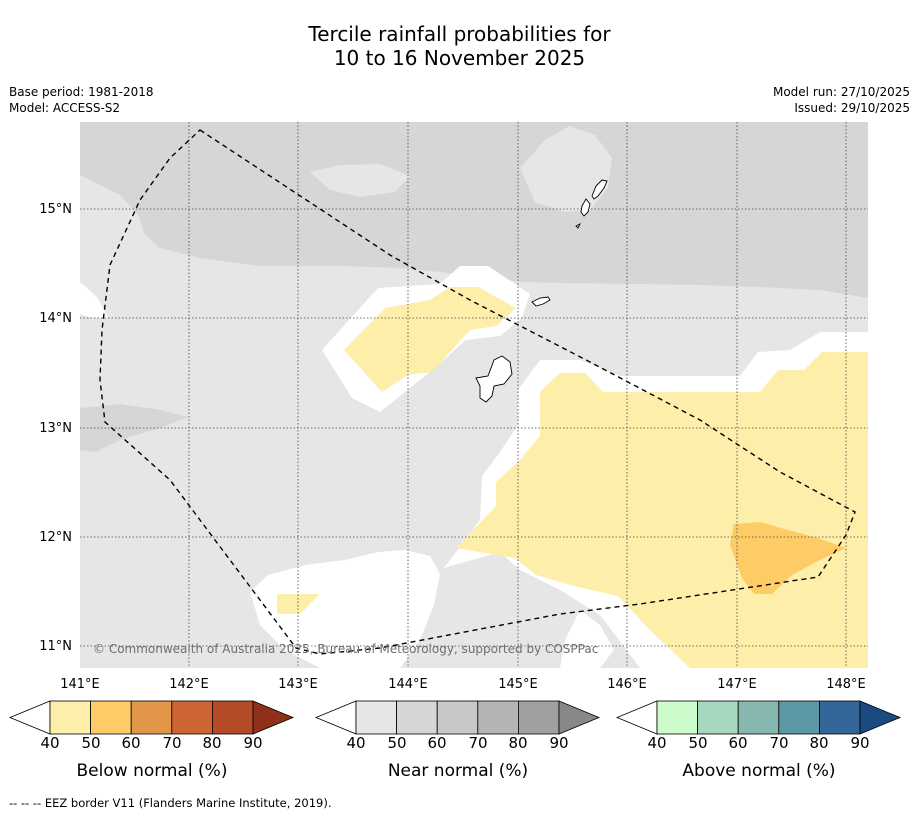  What do you see at coordinates (759, 771) in the screenshot?
I see `colorbar-above-normal-title: Above normal (%)` at bounding box center [759, 771].